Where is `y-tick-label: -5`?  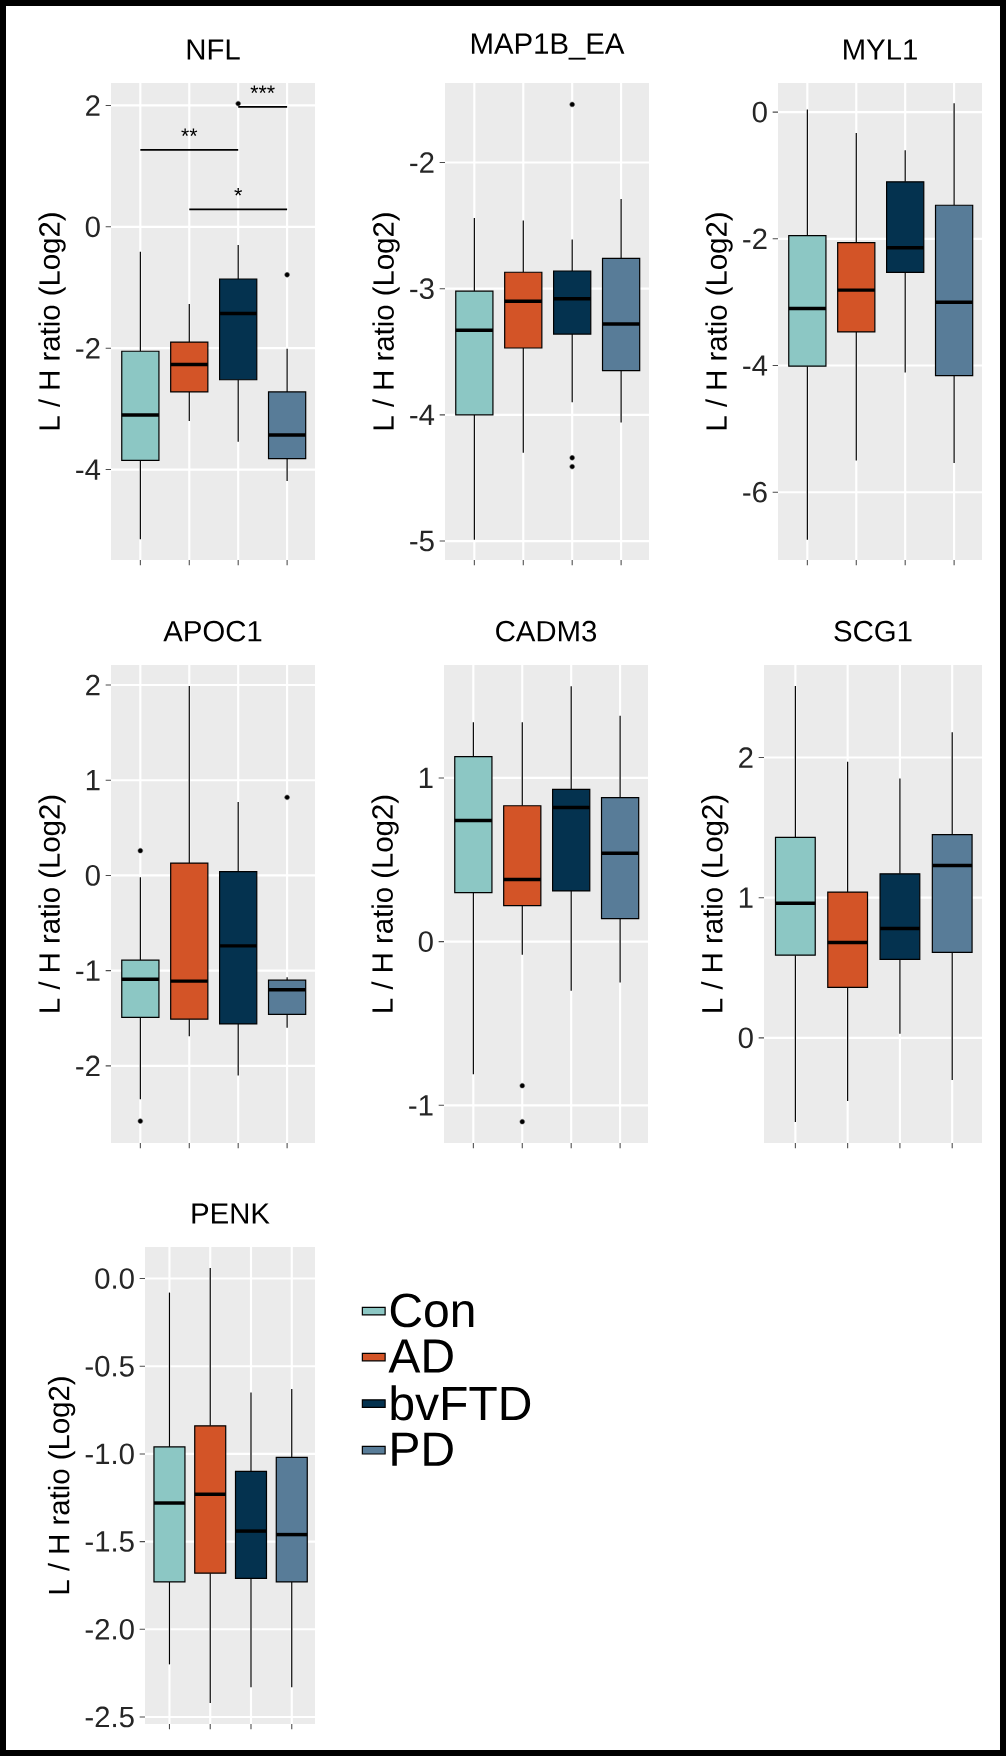
y-tick-label: -5 is located at coordinates (422, 541).